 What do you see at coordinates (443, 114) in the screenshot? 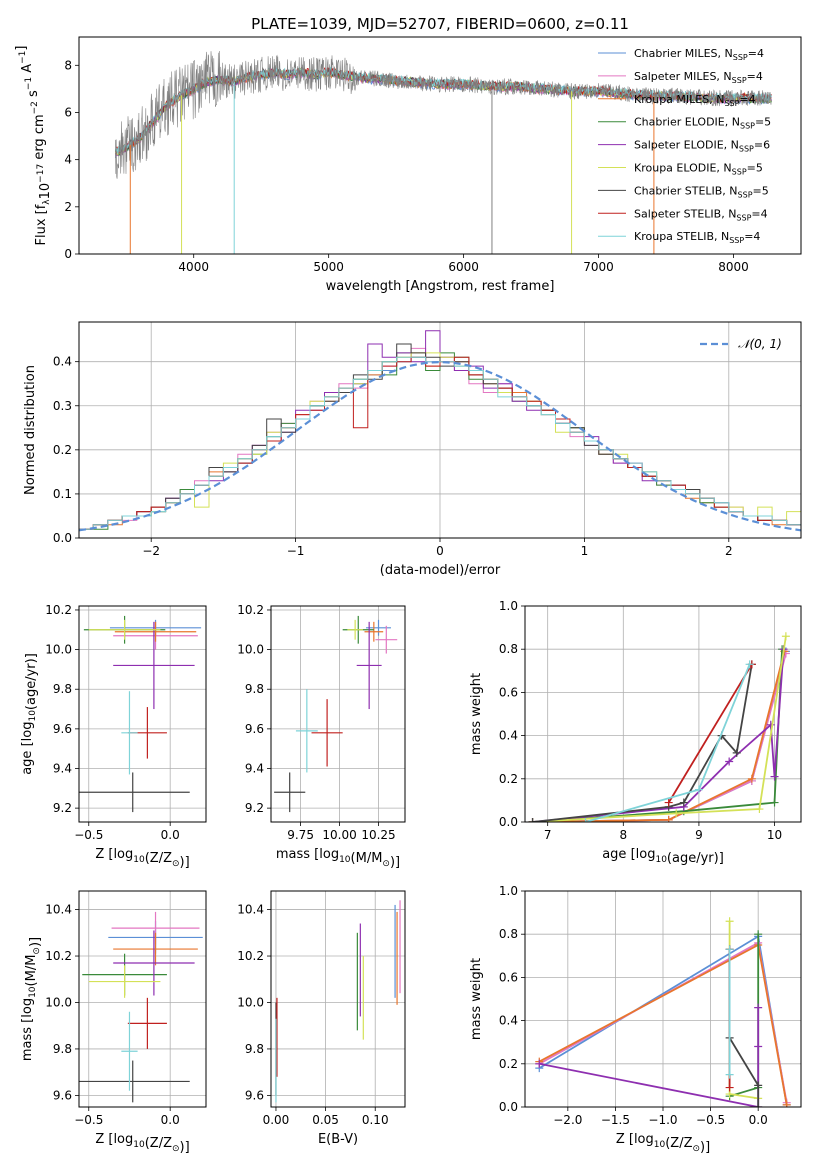
I see `observed-spectrum-line` at bounding box center [443, 114].